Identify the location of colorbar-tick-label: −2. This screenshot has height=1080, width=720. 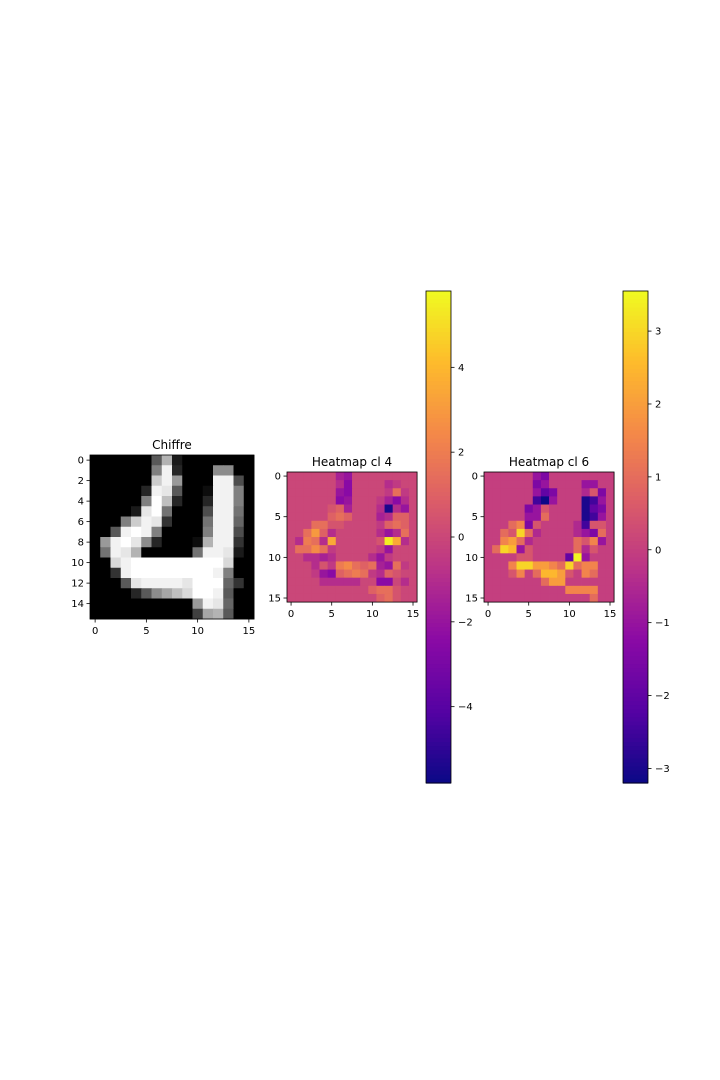
(465, 622).